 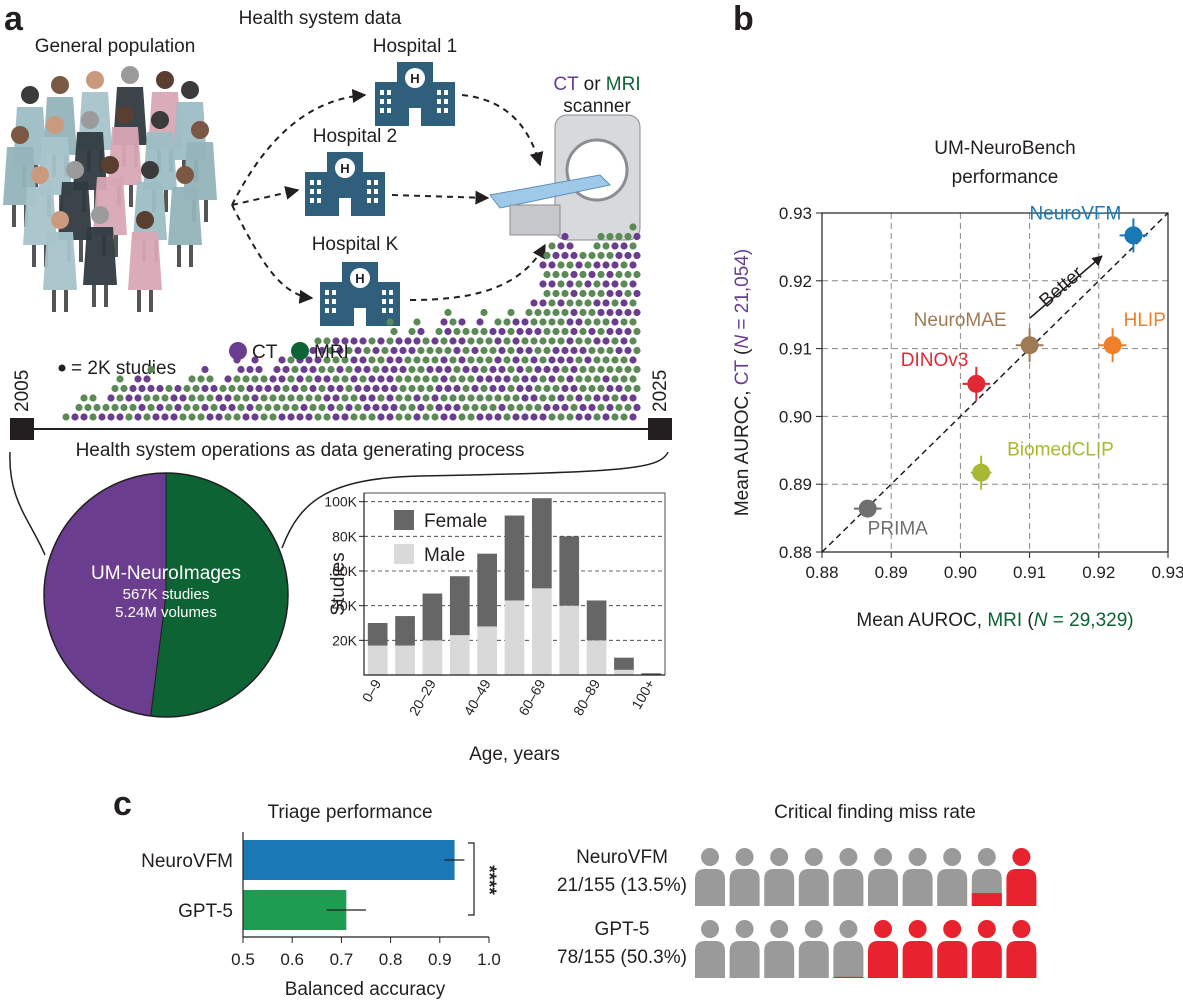 I want to click on icon-body, so click(x=883, y=887).